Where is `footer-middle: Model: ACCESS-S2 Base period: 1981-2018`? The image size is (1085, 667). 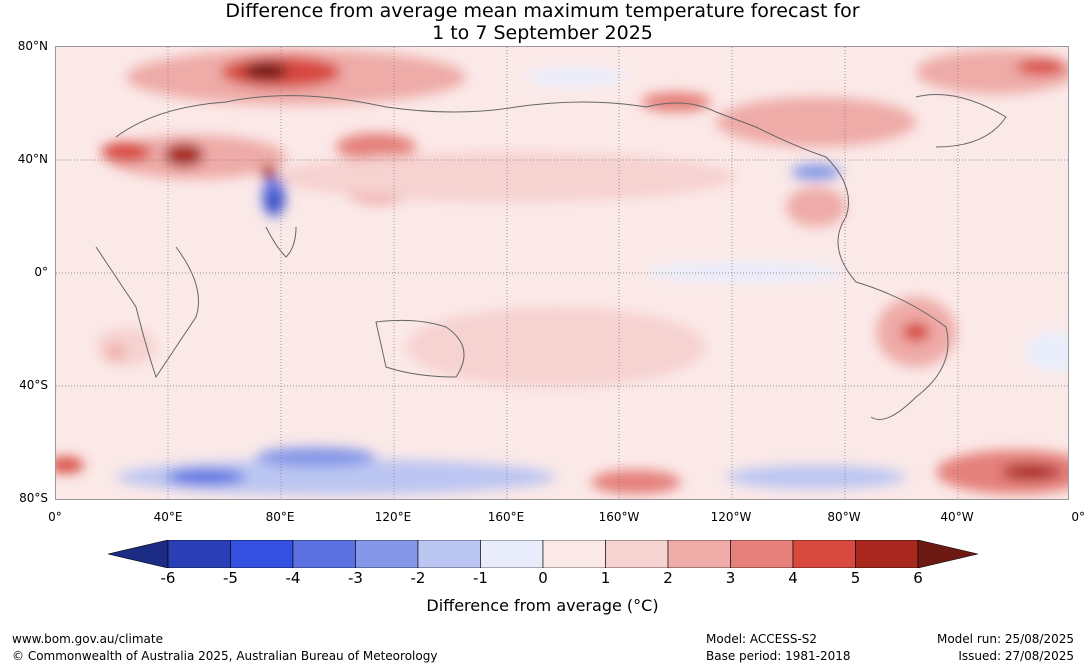 footer-middle: Model: ACCESS-S2 Base period: 1981-2018 is located at coordinates (778, 648).